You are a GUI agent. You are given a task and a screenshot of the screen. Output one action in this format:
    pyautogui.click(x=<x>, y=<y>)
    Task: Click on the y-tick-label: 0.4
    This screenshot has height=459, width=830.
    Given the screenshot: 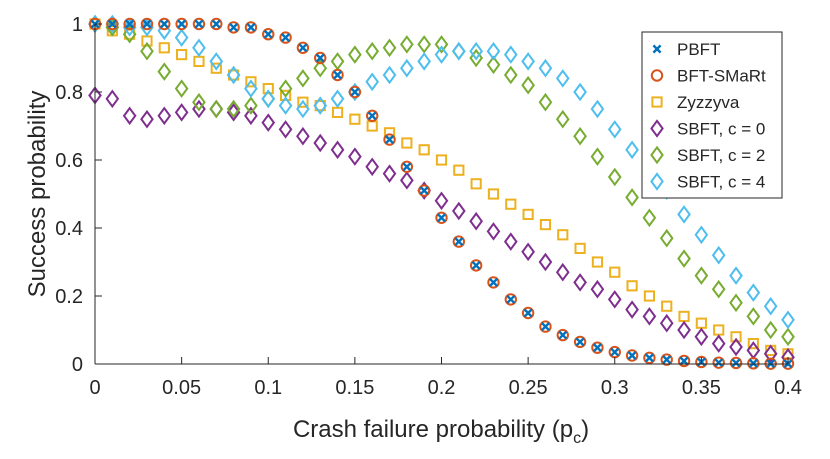 What is the action you would take?
    pyautogui.click(x=69, y=229)
    